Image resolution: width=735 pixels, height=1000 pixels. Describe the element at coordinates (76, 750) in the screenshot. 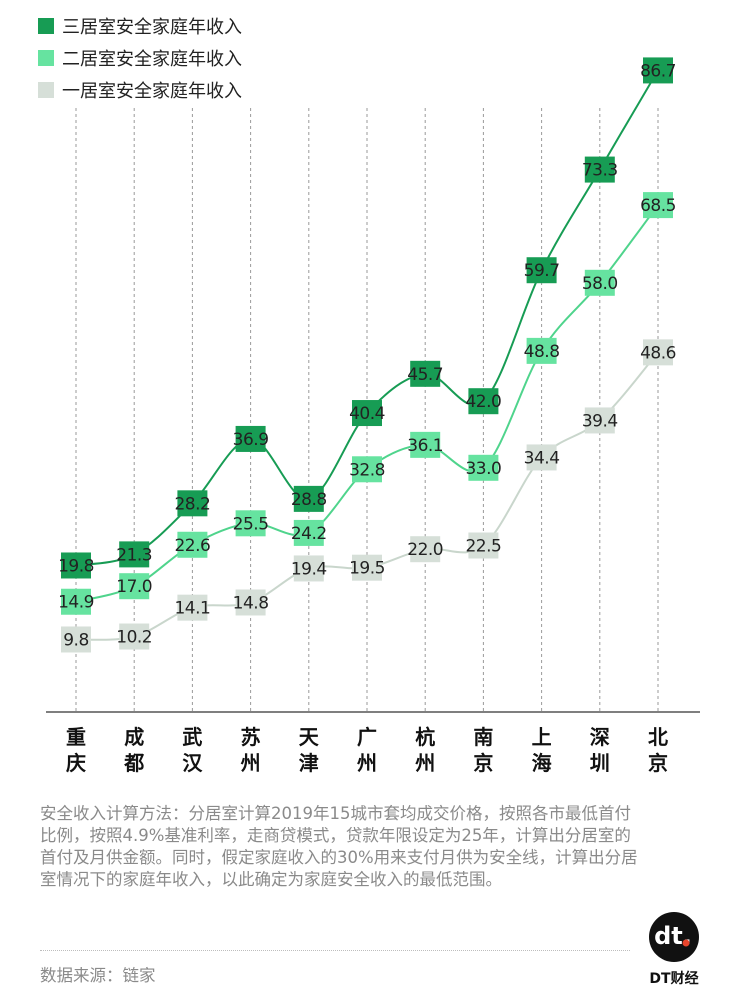

I see `x-tick-label: 重庆` at that location.